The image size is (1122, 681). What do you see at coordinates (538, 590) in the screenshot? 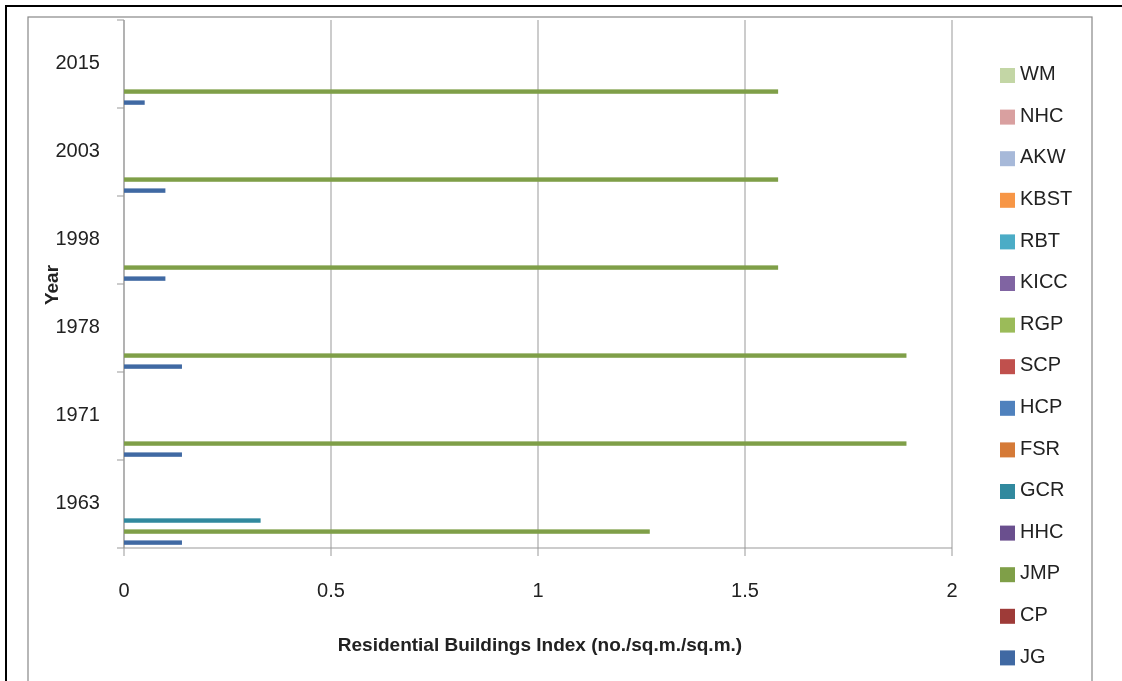
I see `x-tick-label: 1` at bounding box center [538, 590].